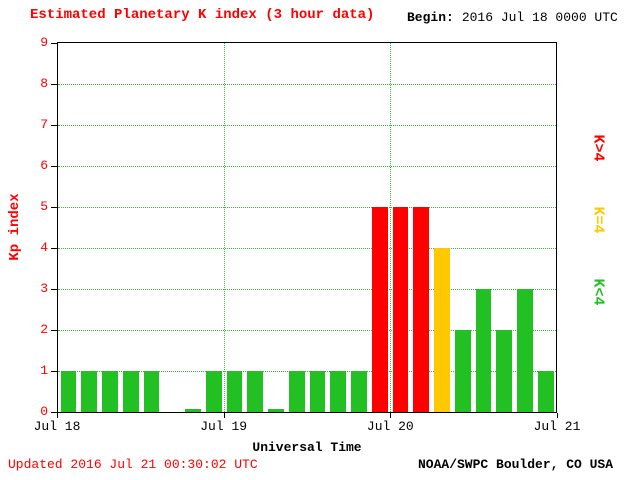 This screenshot has height=480, width=640. What do you see at coordinates (44, 370) in the screenshot?
I see `y-tick-label: 1` at bounding box center [44, 370].